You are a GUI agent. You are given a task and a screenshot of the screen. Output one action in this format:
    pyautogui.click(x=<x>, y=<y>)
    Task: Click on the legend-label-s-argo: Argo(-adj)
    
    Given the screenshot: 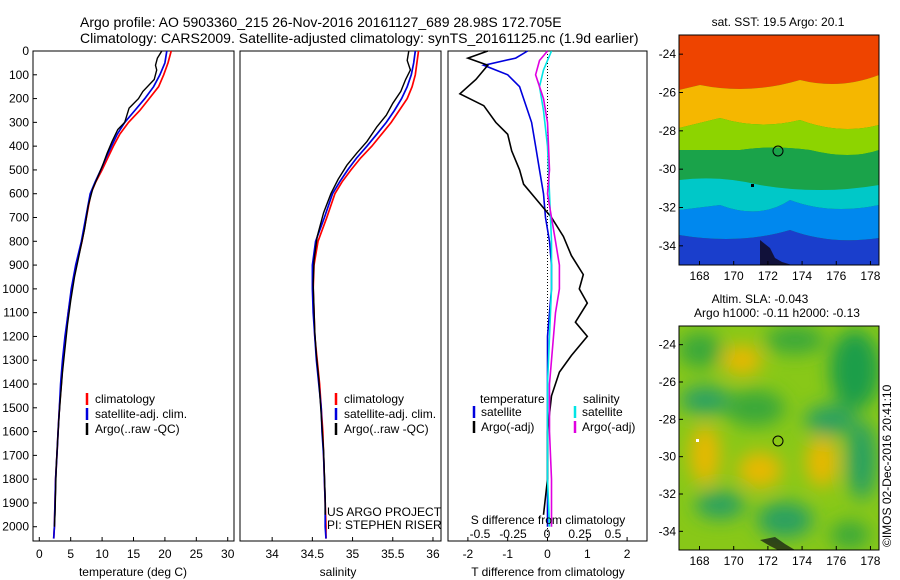 What is the action you would take?
    pyautogui.click(x=608, y=427)
    